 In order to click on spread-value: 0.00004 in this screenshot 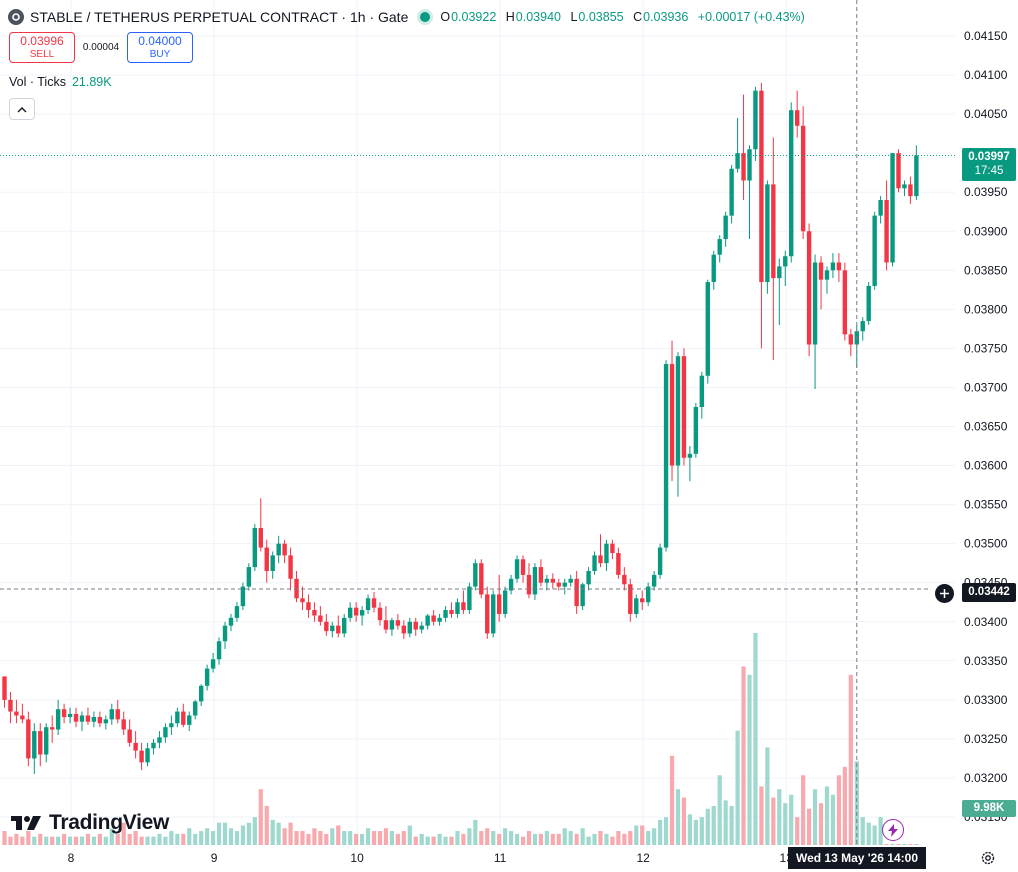, I will do `click(101, 47)`.